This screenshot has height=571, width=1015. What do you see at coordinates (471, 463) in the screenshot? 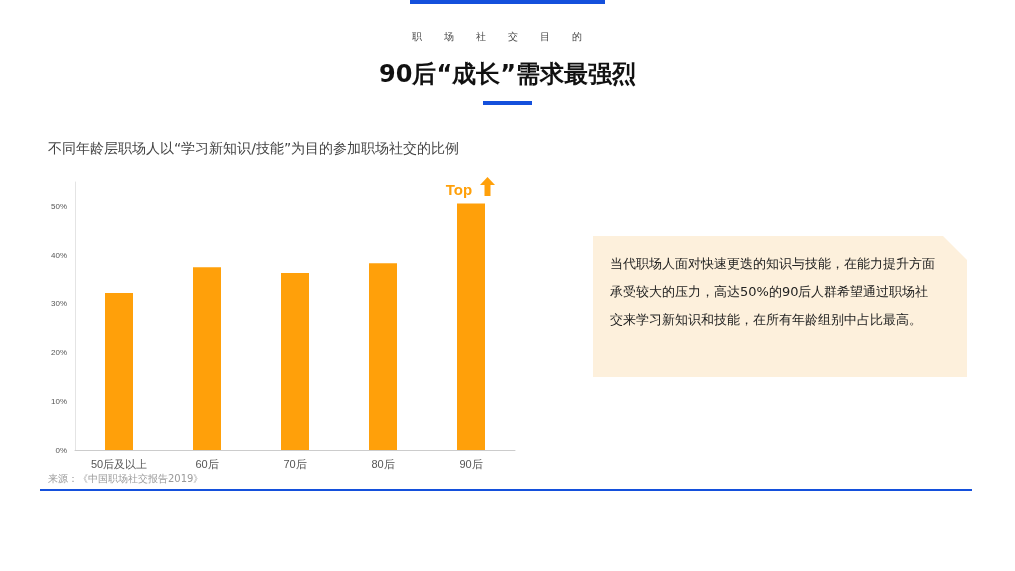
I see `x-tick-label: 90后` at bounding box center [471, 463].